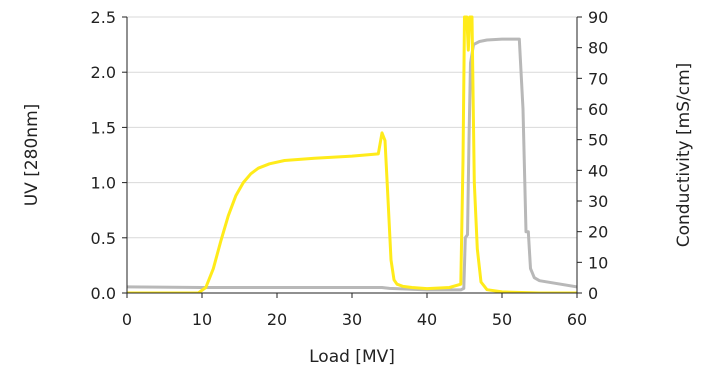 The height and width of the screenshot is (371, 708). Describe the element at coordinates (598, 170) in the screenshot. I see `y-right-tick-label: 40` at that location.